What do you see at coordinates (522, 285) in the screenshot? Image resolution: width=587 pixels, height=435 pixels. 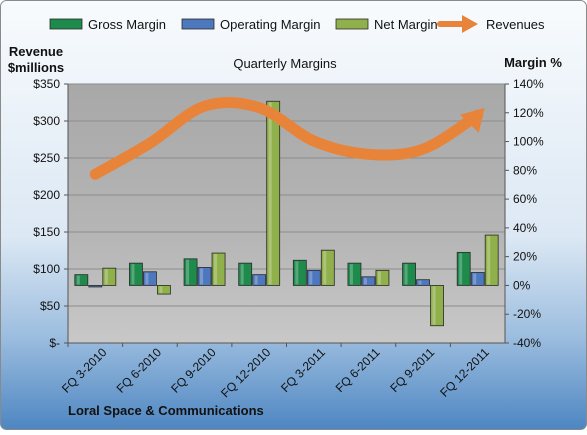 I see `right-tick-label: 0%` at bounding box center [522, 285].